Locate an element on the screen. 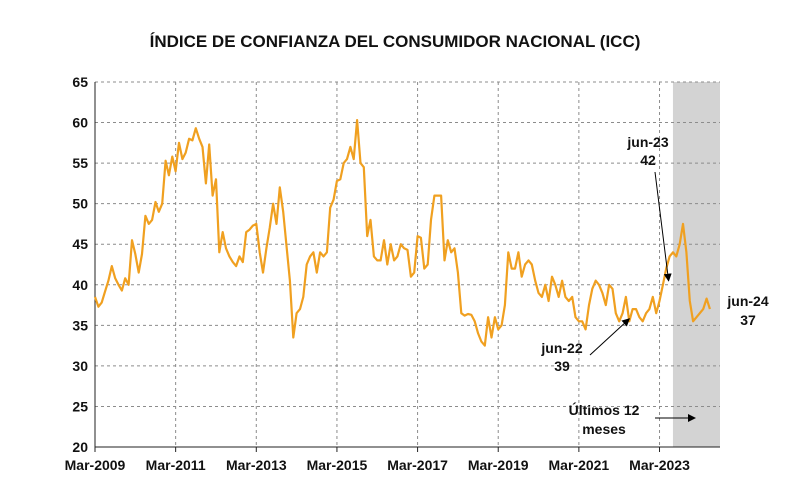 The image size is (790, 499). annotation-shaded-sublabel: meses is located at coordinates (604, 429).